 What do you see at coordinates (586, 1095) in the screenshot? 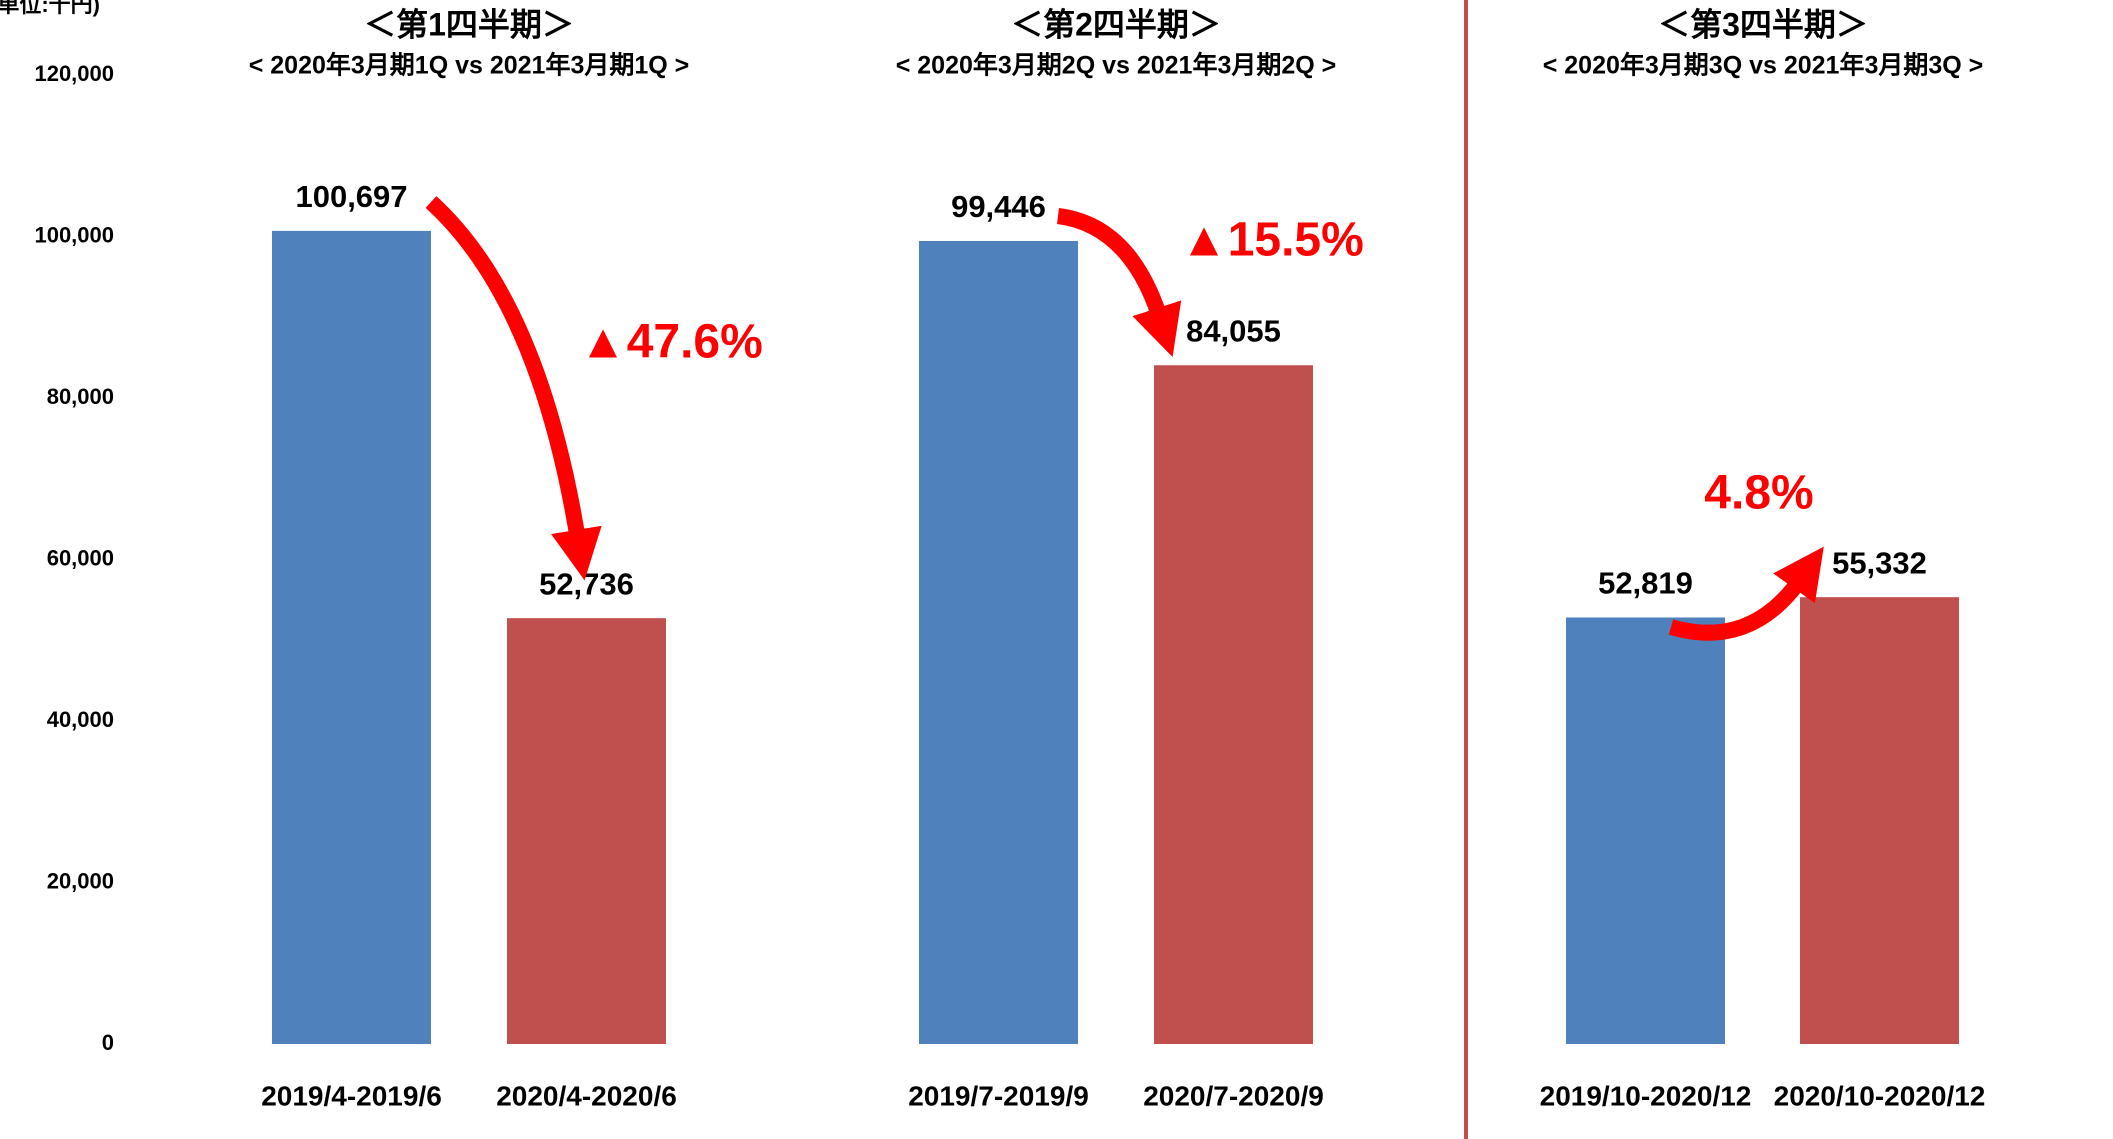
I see `x-tick-label: 2020/4-2020/6` at bounding box center [586, 1095].